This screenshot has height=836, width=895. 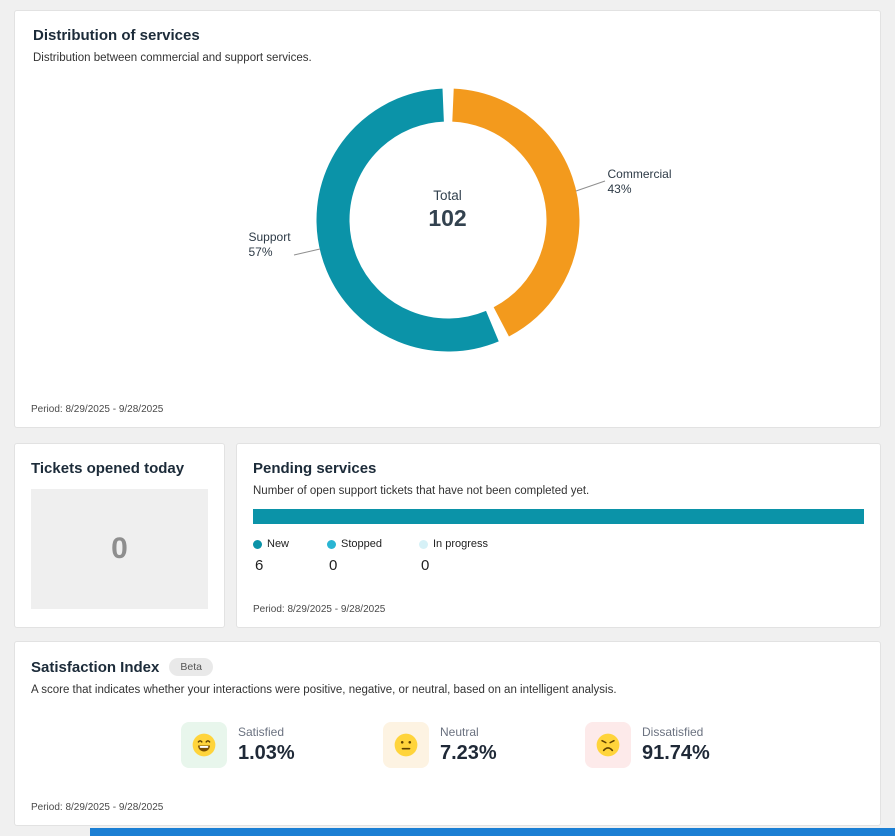 What do you see at coordinates (261, 732) in the screenshot?
I see `satisfied-label: Satisfied` at bounding box center [261, 732].